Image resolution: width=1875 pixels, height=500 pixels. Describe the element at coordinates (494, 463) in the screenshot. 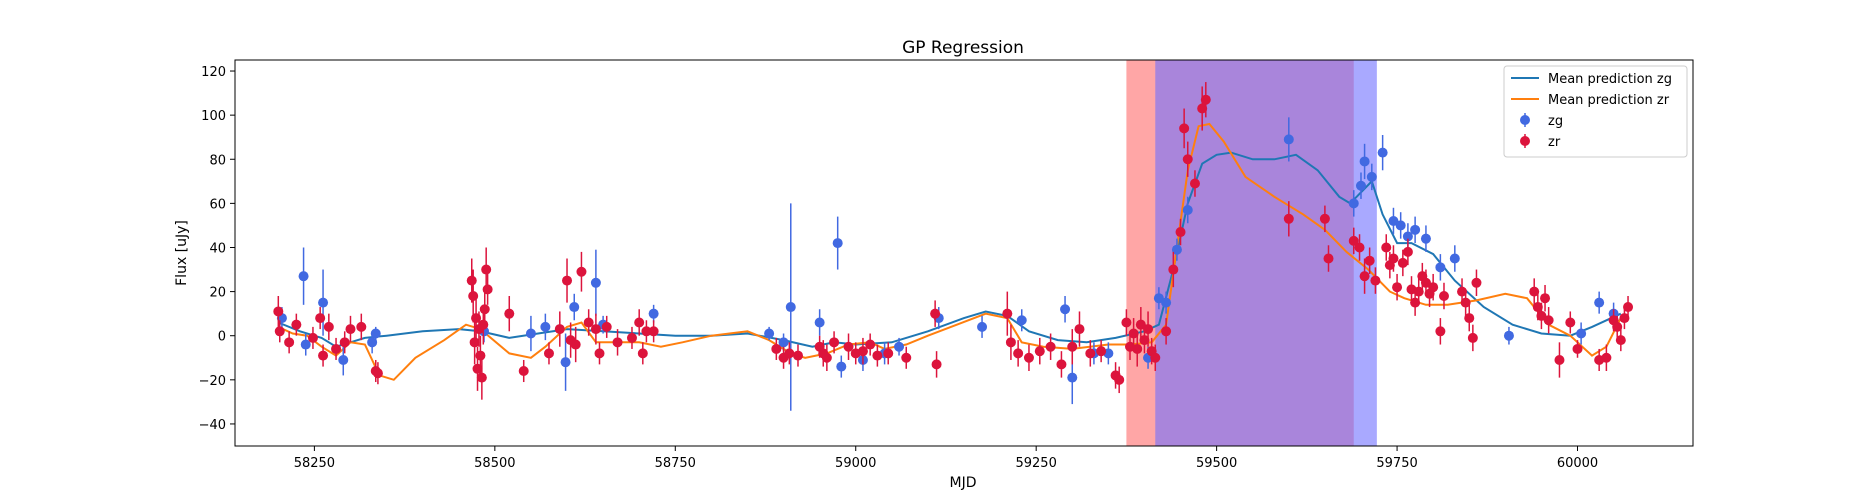

I see `x-tick-label: 58500` at that location.